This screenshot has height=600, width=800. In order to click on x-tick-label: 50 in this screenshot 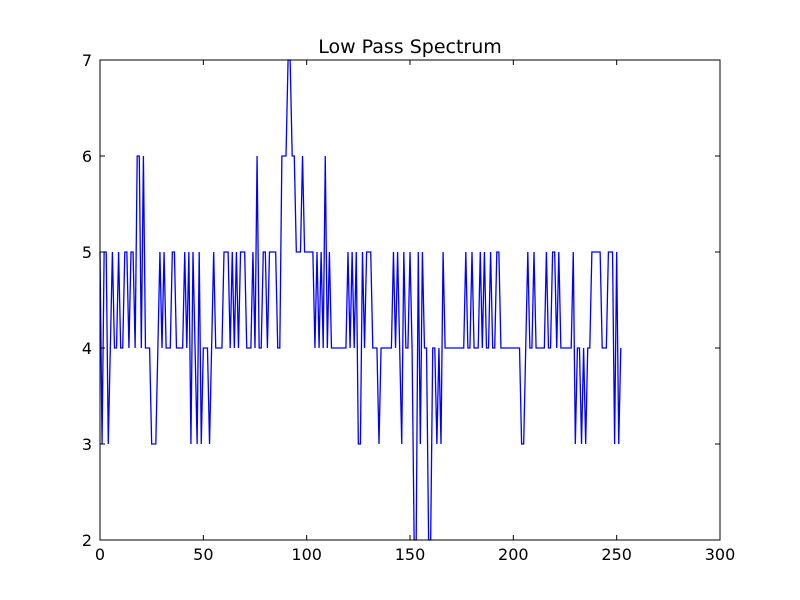, I will do `click(203, 554)`.